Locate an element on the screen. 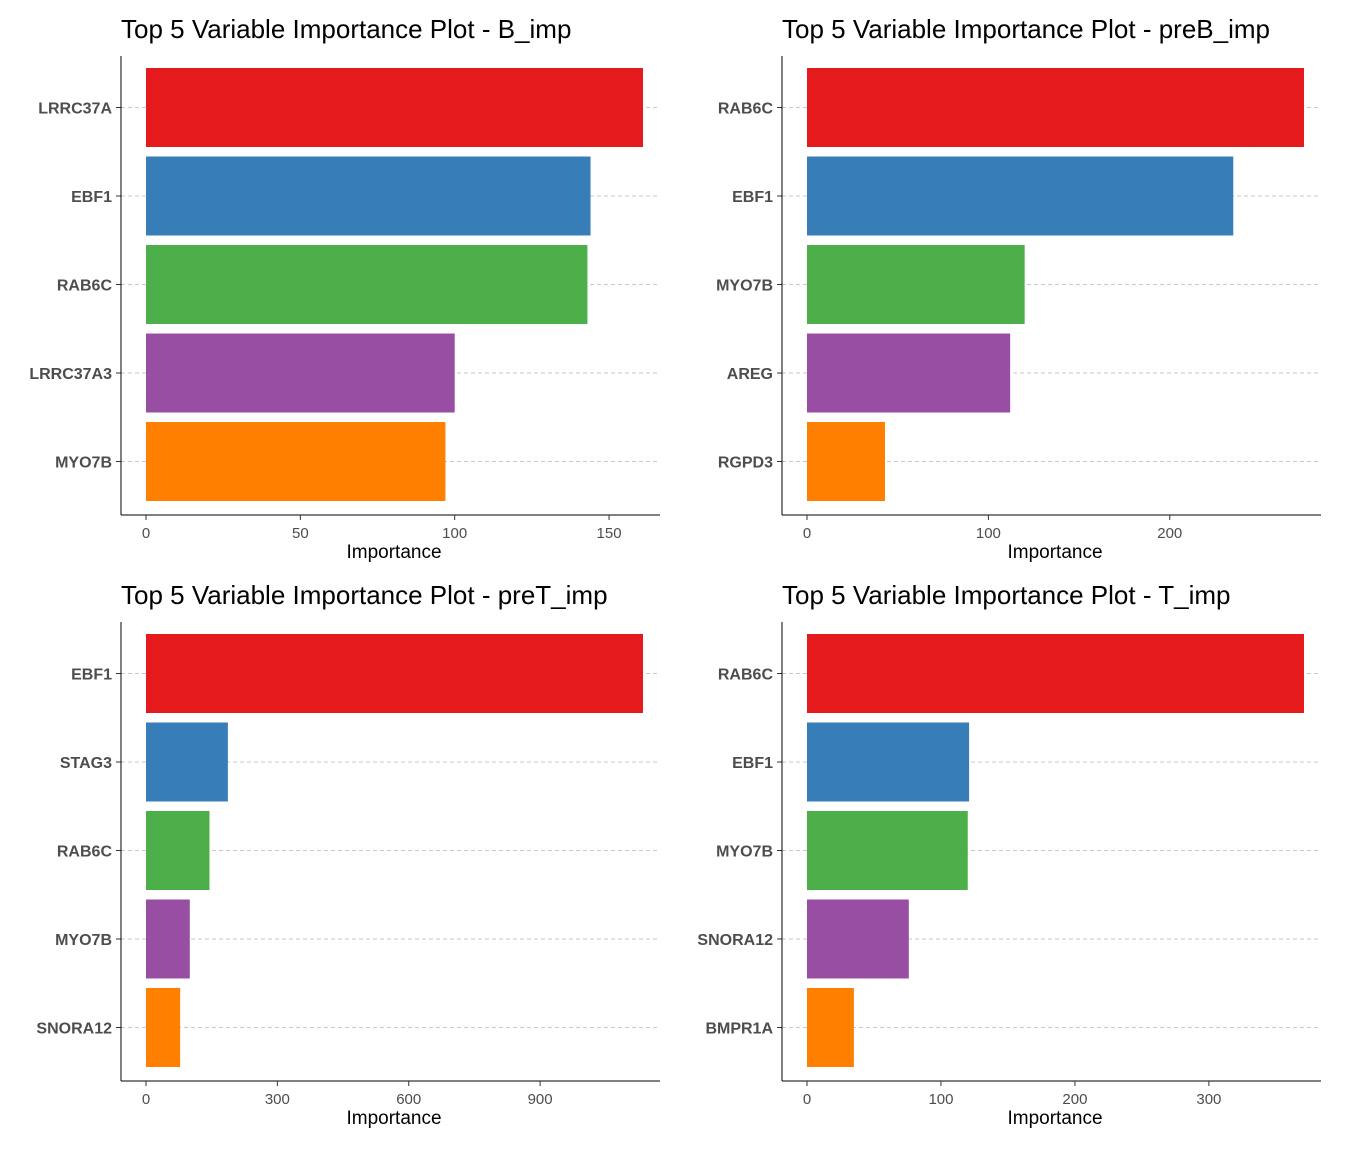  chart-title: Top 5 Variable Importance Plot - T_imp is located at coordinates (1006, 595).